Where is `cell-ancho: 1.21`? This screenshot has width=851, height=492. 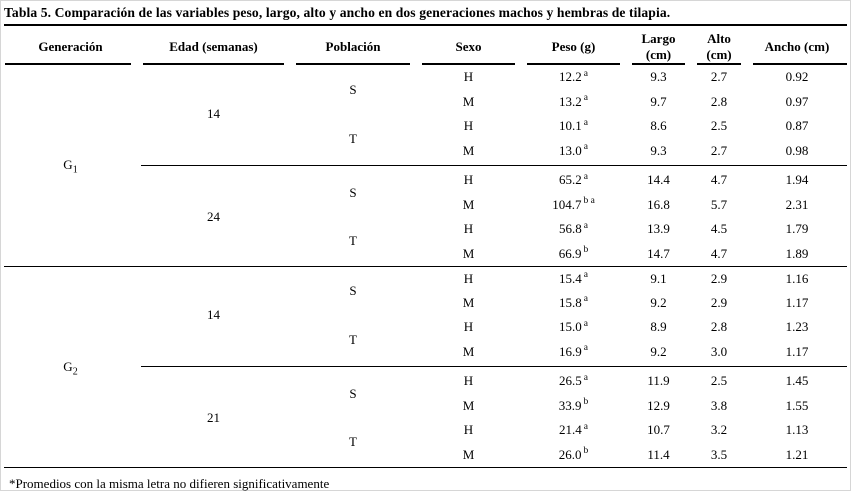
cell-ancho: 1.21 is located at coordinates (797, 454).